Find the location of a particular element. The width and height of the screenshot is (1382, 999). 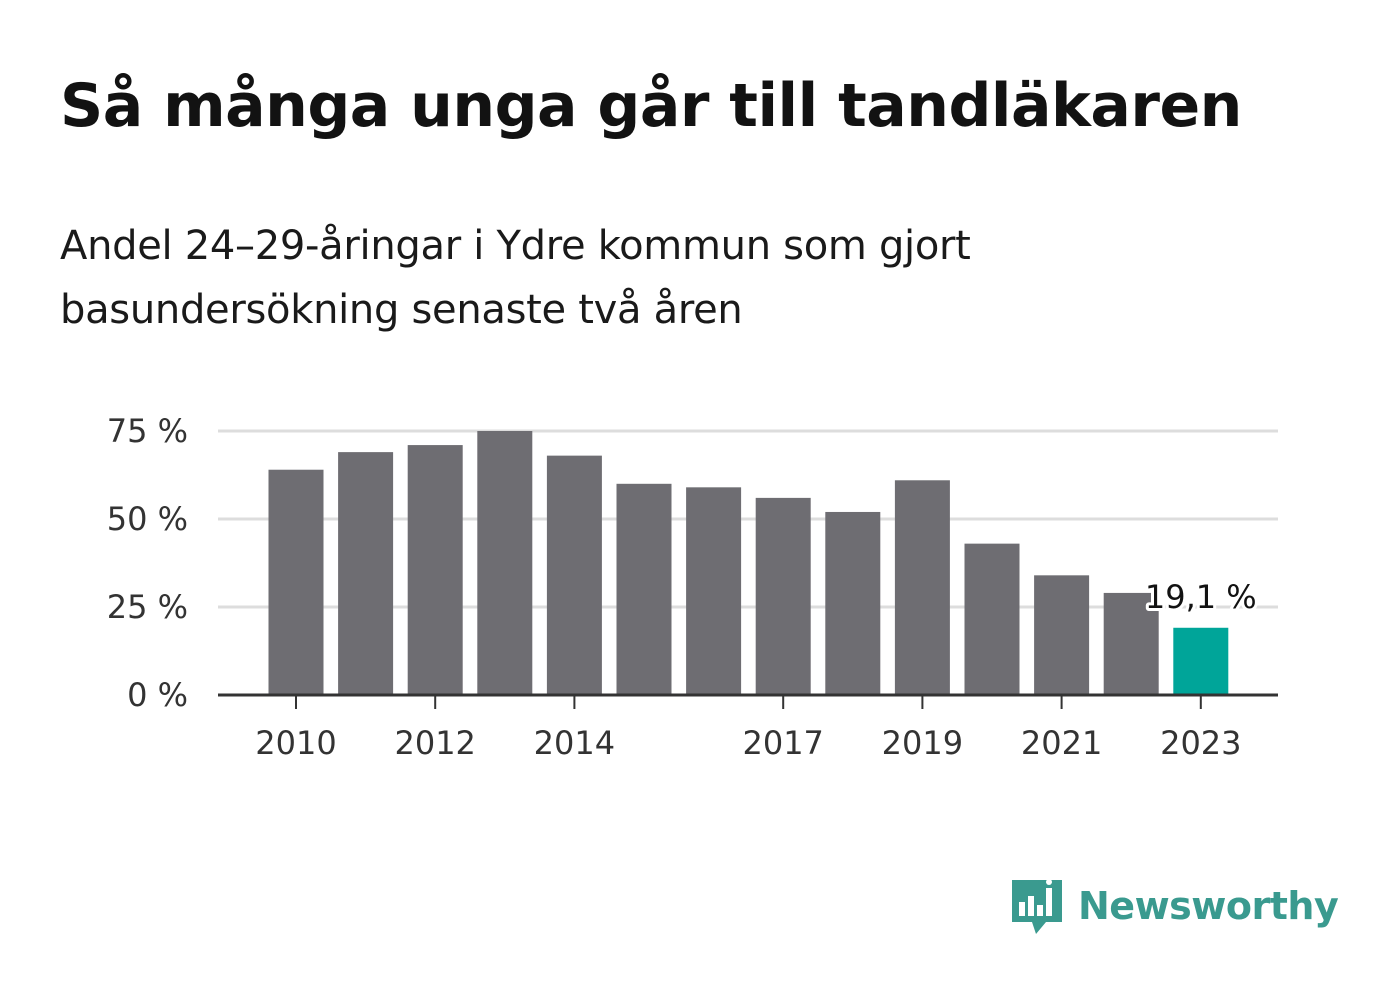

bar-2023 is located at coordinates (1201, 661).